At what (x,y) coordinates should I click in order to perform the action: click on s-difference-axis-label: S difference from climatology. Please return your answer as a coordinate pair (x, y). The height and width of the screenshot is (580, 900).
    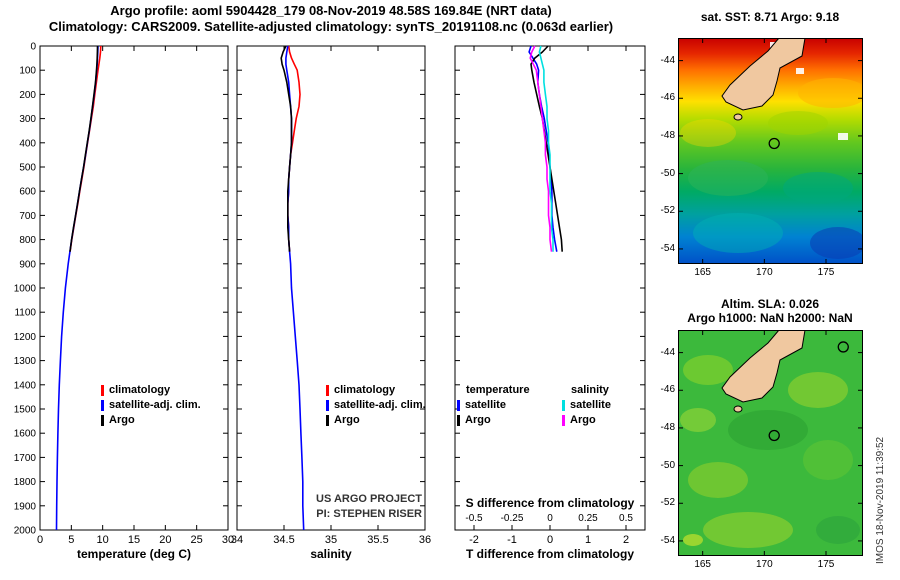
    Looking at the image, I should click on (550, 503).